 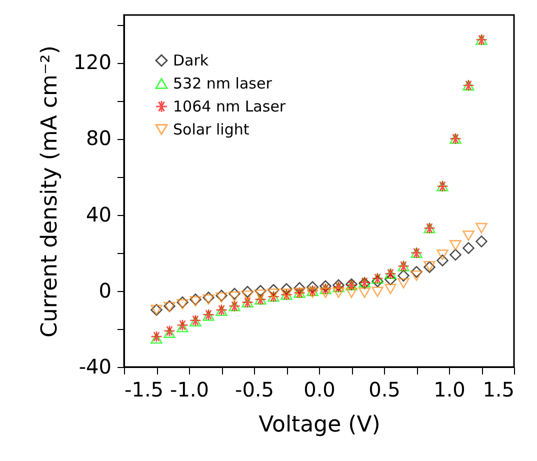 What do you see at coordinates (92, 62) in the screenshot?
I see `y-tick-label: 120` at bounding box center [92, 62].